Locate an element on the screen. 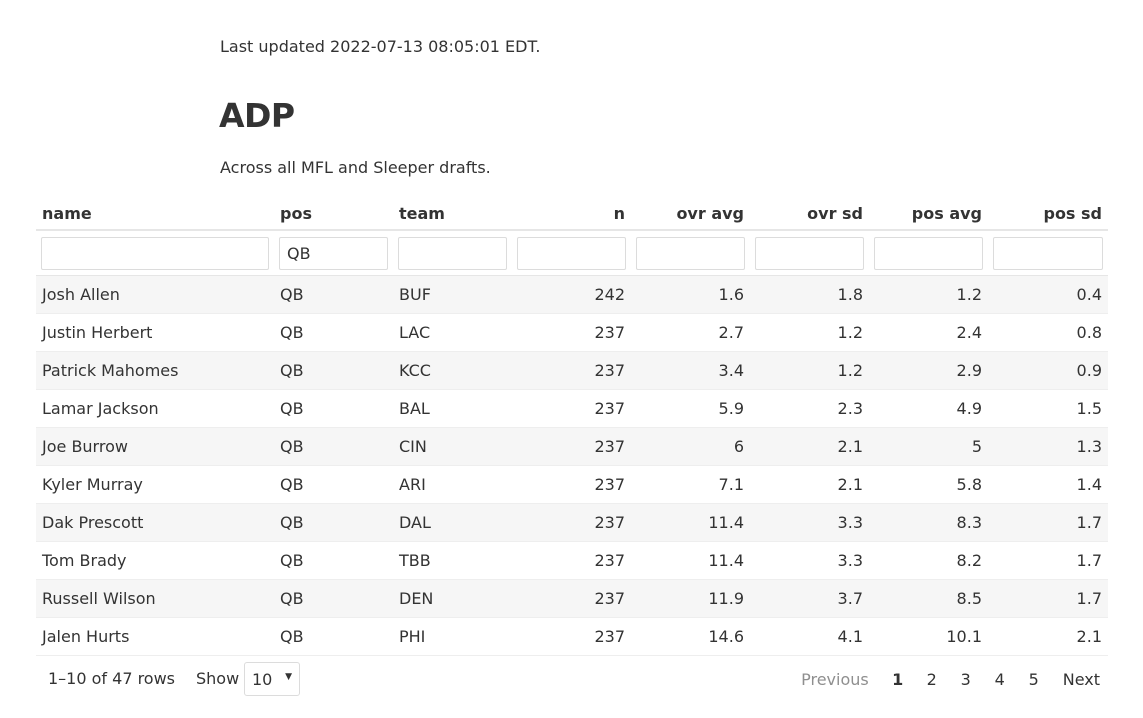 The image size is (1143, 718). table-row: Tom Brady QB TBB 237 11.4 3.3 8.2 1.7 is located at coordinates (572, 560).